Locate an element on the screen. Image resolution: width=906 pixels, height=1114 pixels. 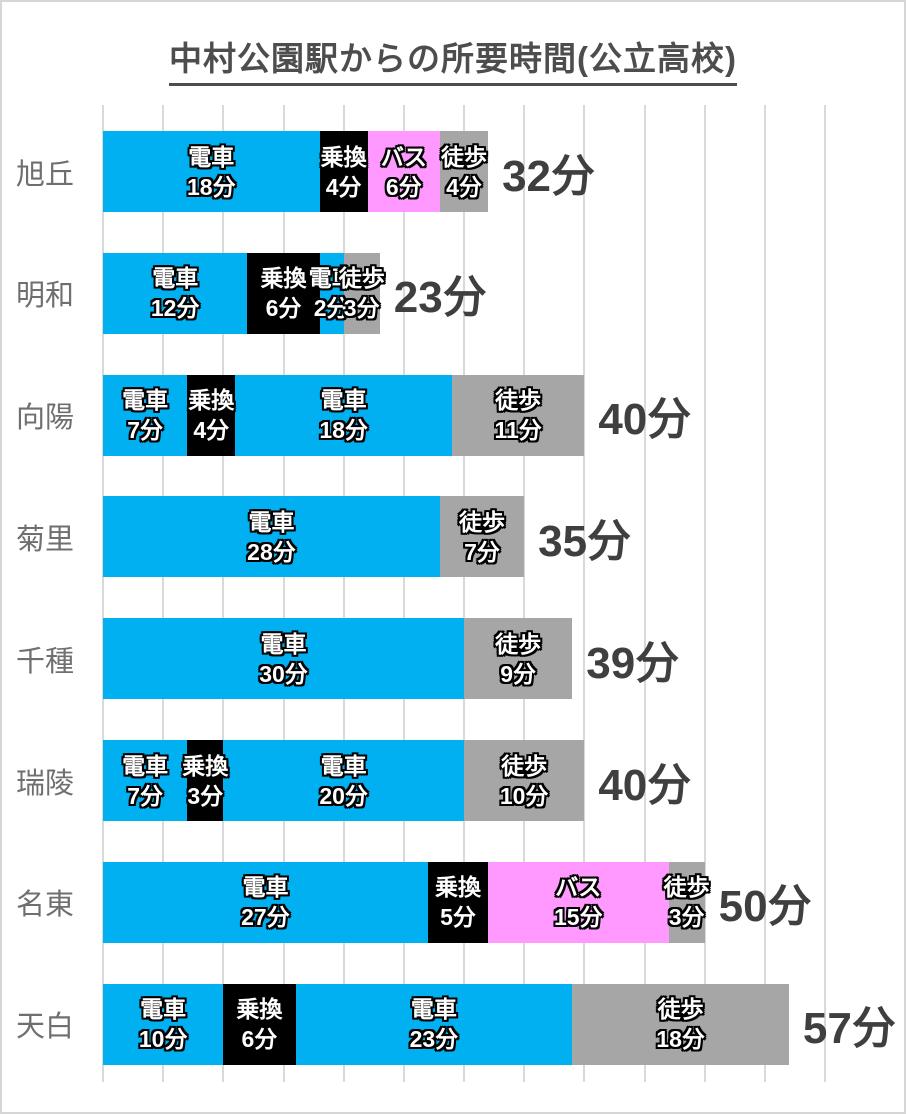
total-label: 35分 is located at coordinates (585, 541).